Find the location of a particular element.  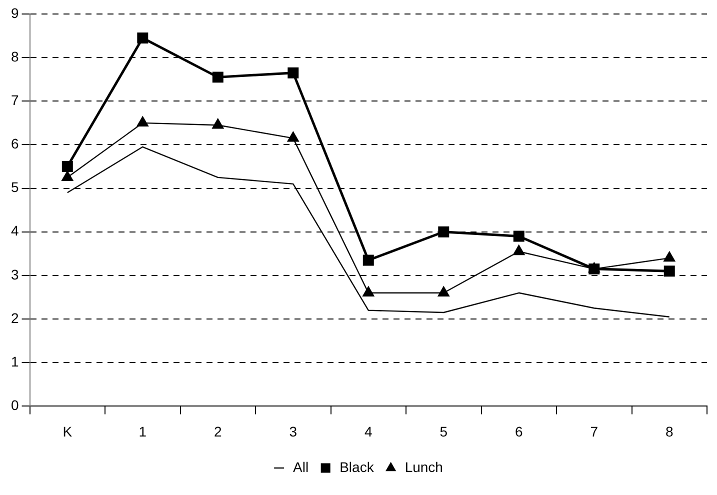

y-tick-label: 8 is located at coordinates (14, 56).